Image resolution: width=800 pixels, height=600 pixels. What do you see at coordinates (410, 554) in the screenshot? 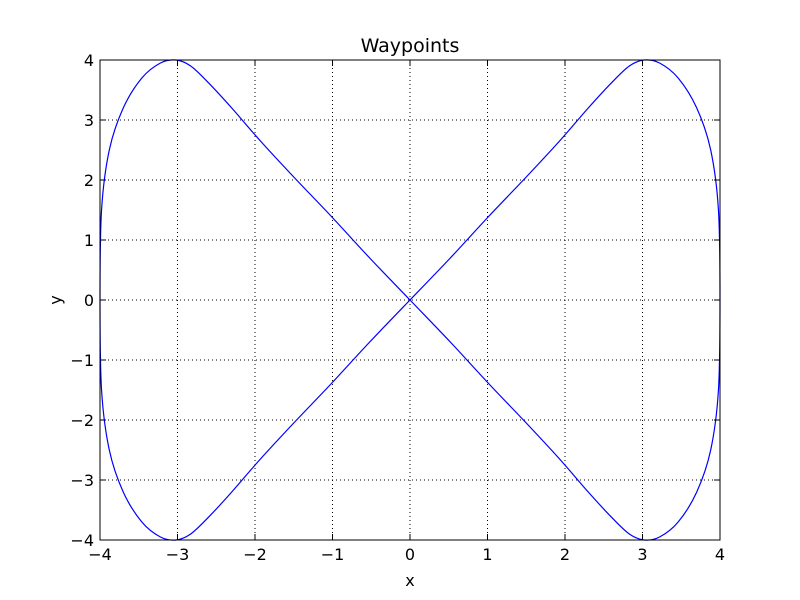
I see `x-tick-label: 0` at bounding box center [410, 554].